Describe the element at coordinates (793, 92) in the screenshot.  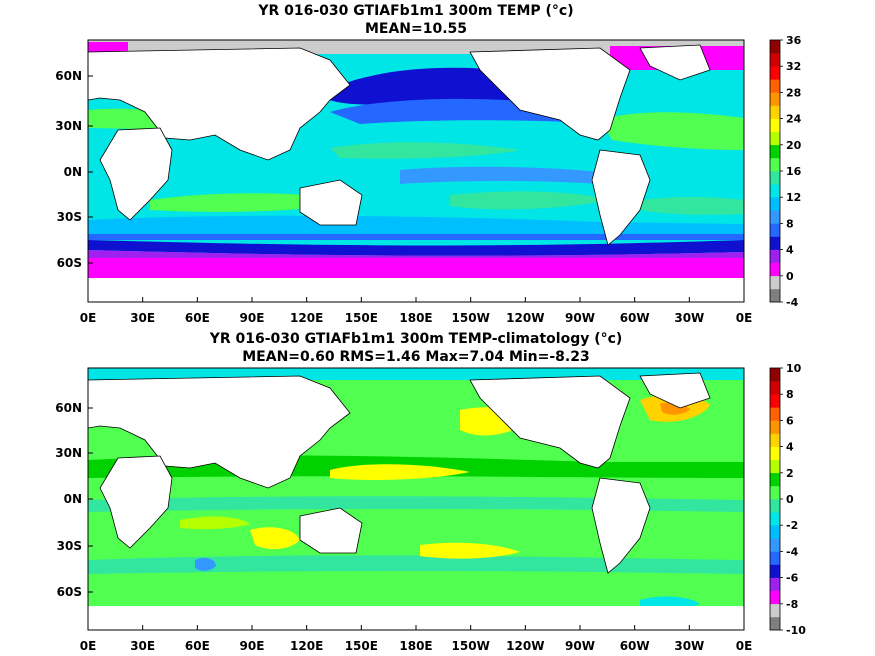
I see `colorbar-label: 28` at that location.